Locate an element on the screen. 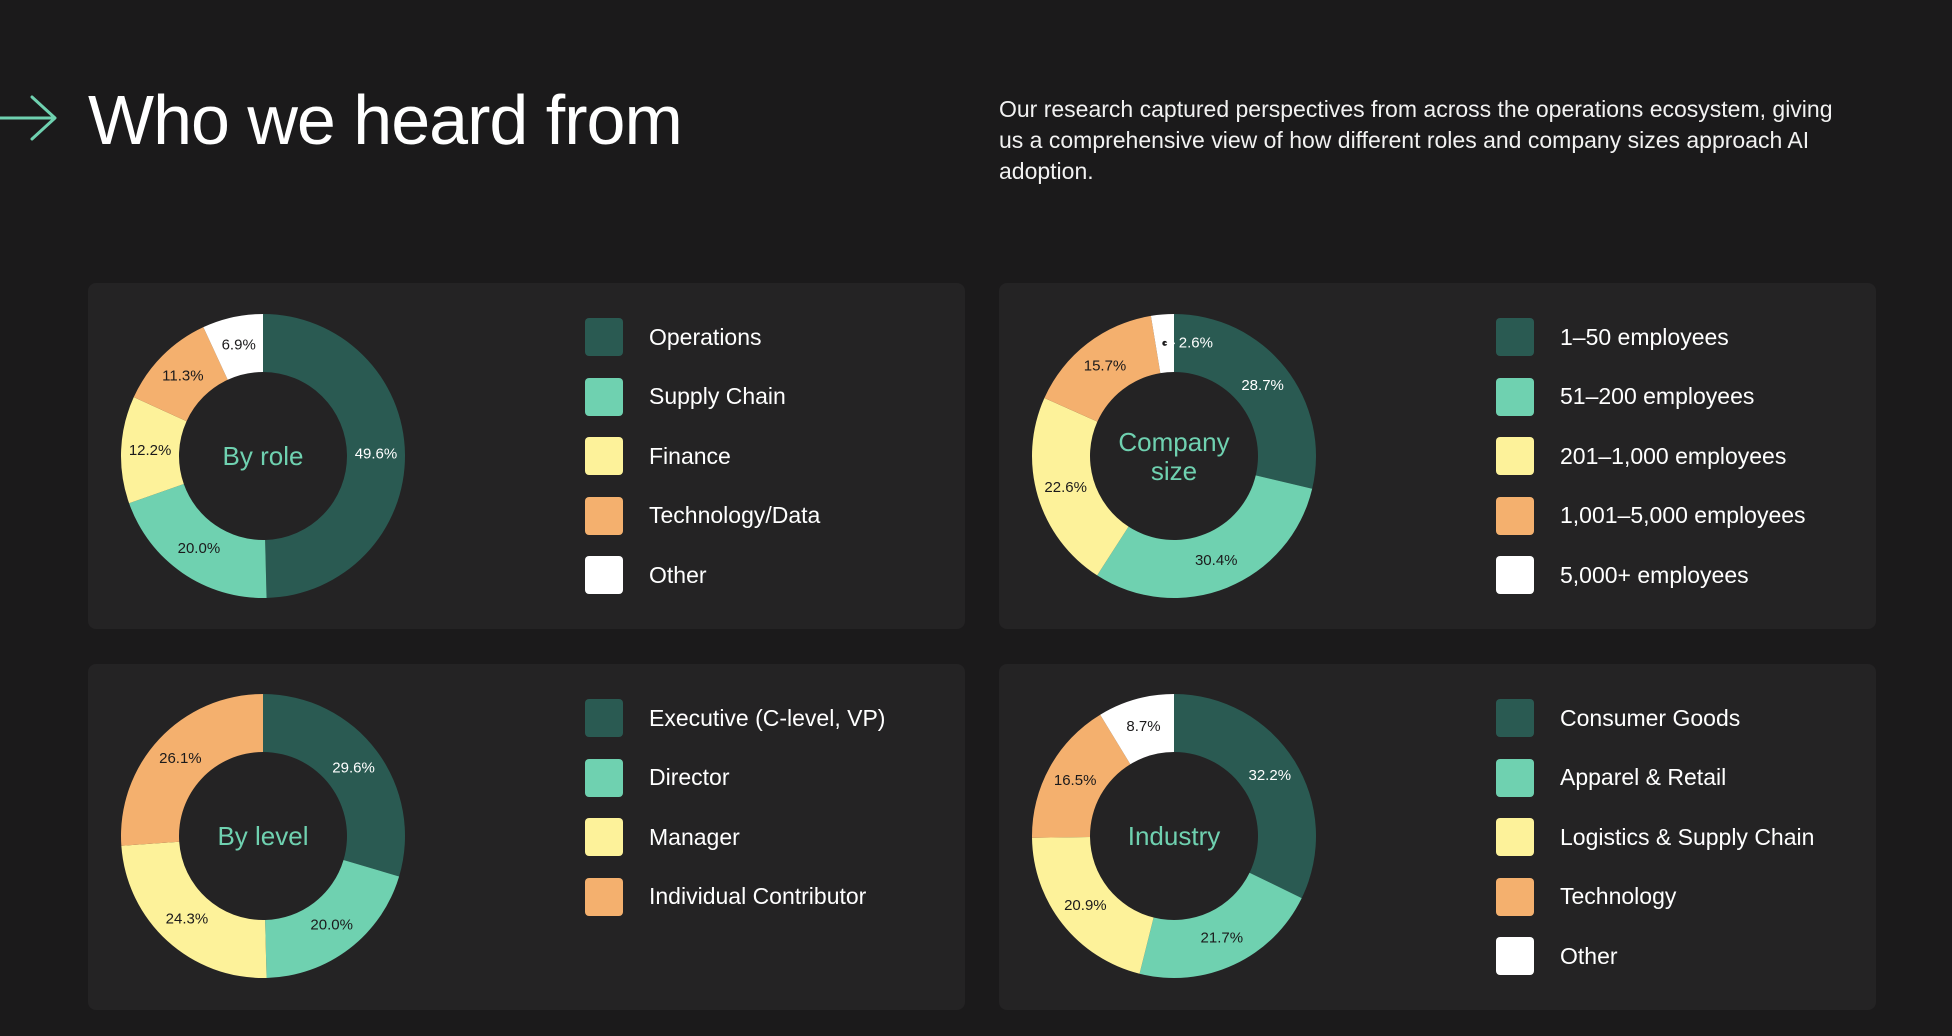  slice-supply-chain is located at coordinates (198, 540).